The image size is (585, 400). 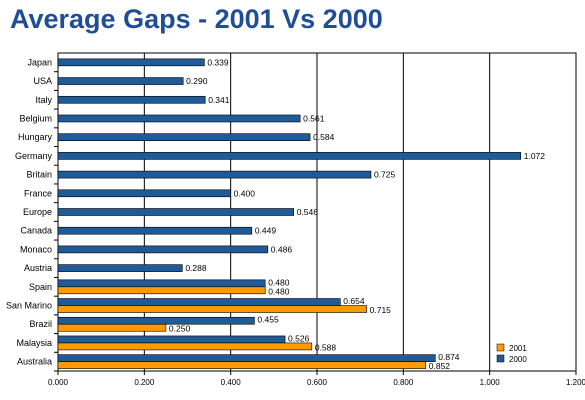 I want to click on x-tick-label: 0.400, so click(x=231, y=382).